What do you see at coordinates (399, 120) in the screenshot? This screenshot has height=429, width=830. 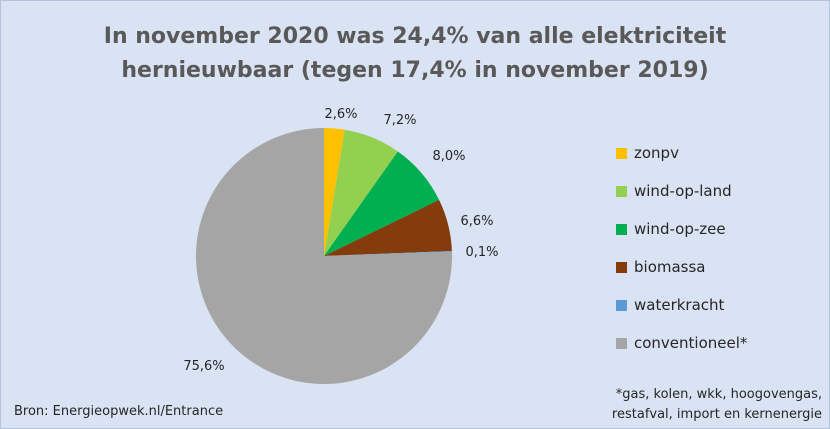 I see `data-label-wind-op-land: 7,2%` at bounding box center [399, 120].